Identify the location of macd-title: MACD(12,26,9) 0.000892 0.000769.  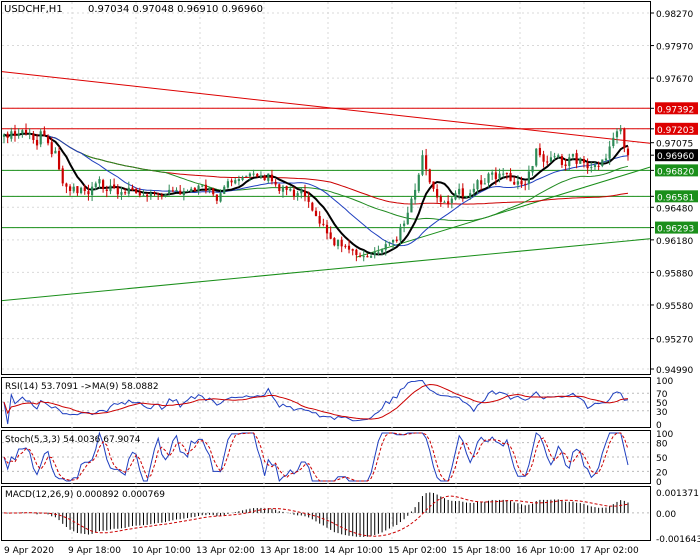
(85, 495).